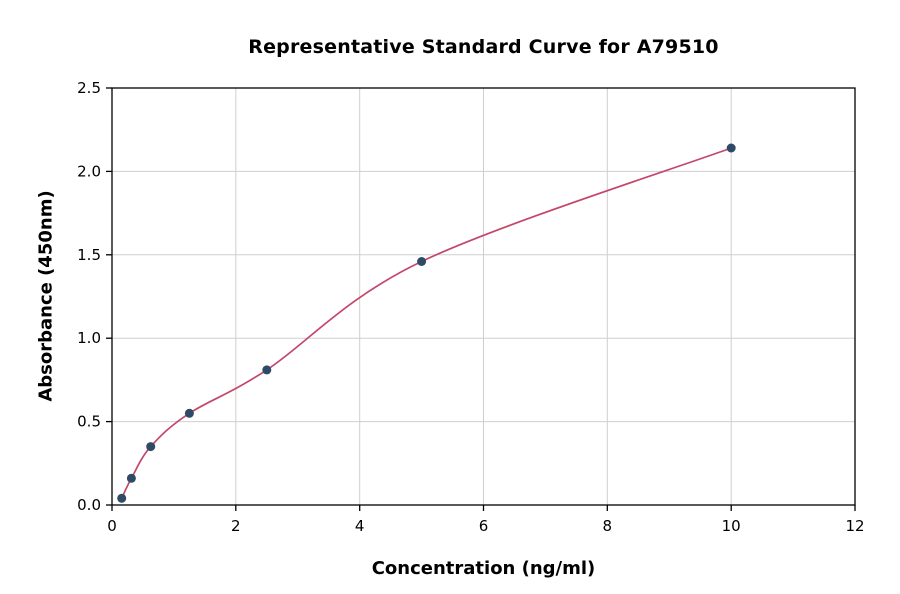 The height and width of the screenshot is (594, 900). I want to click on y-tick-label: 2.5, so click(89, 88).